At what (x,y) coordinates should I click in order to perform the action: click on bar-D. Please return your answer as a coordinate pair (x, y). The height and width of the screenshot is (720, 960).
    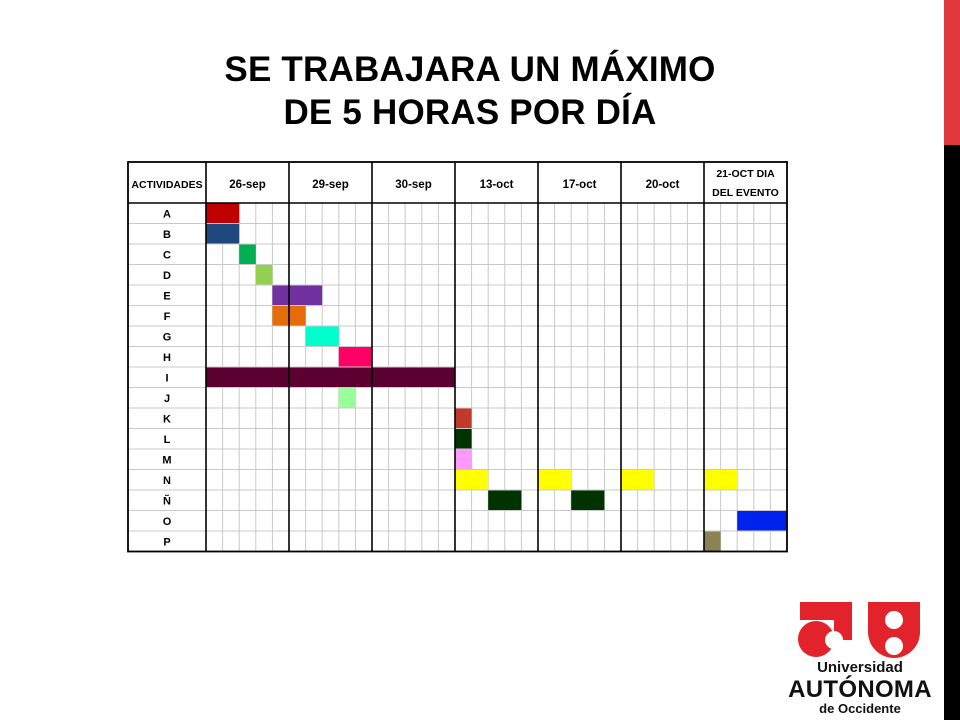
    Looking at the image, I should click on (264, 275).